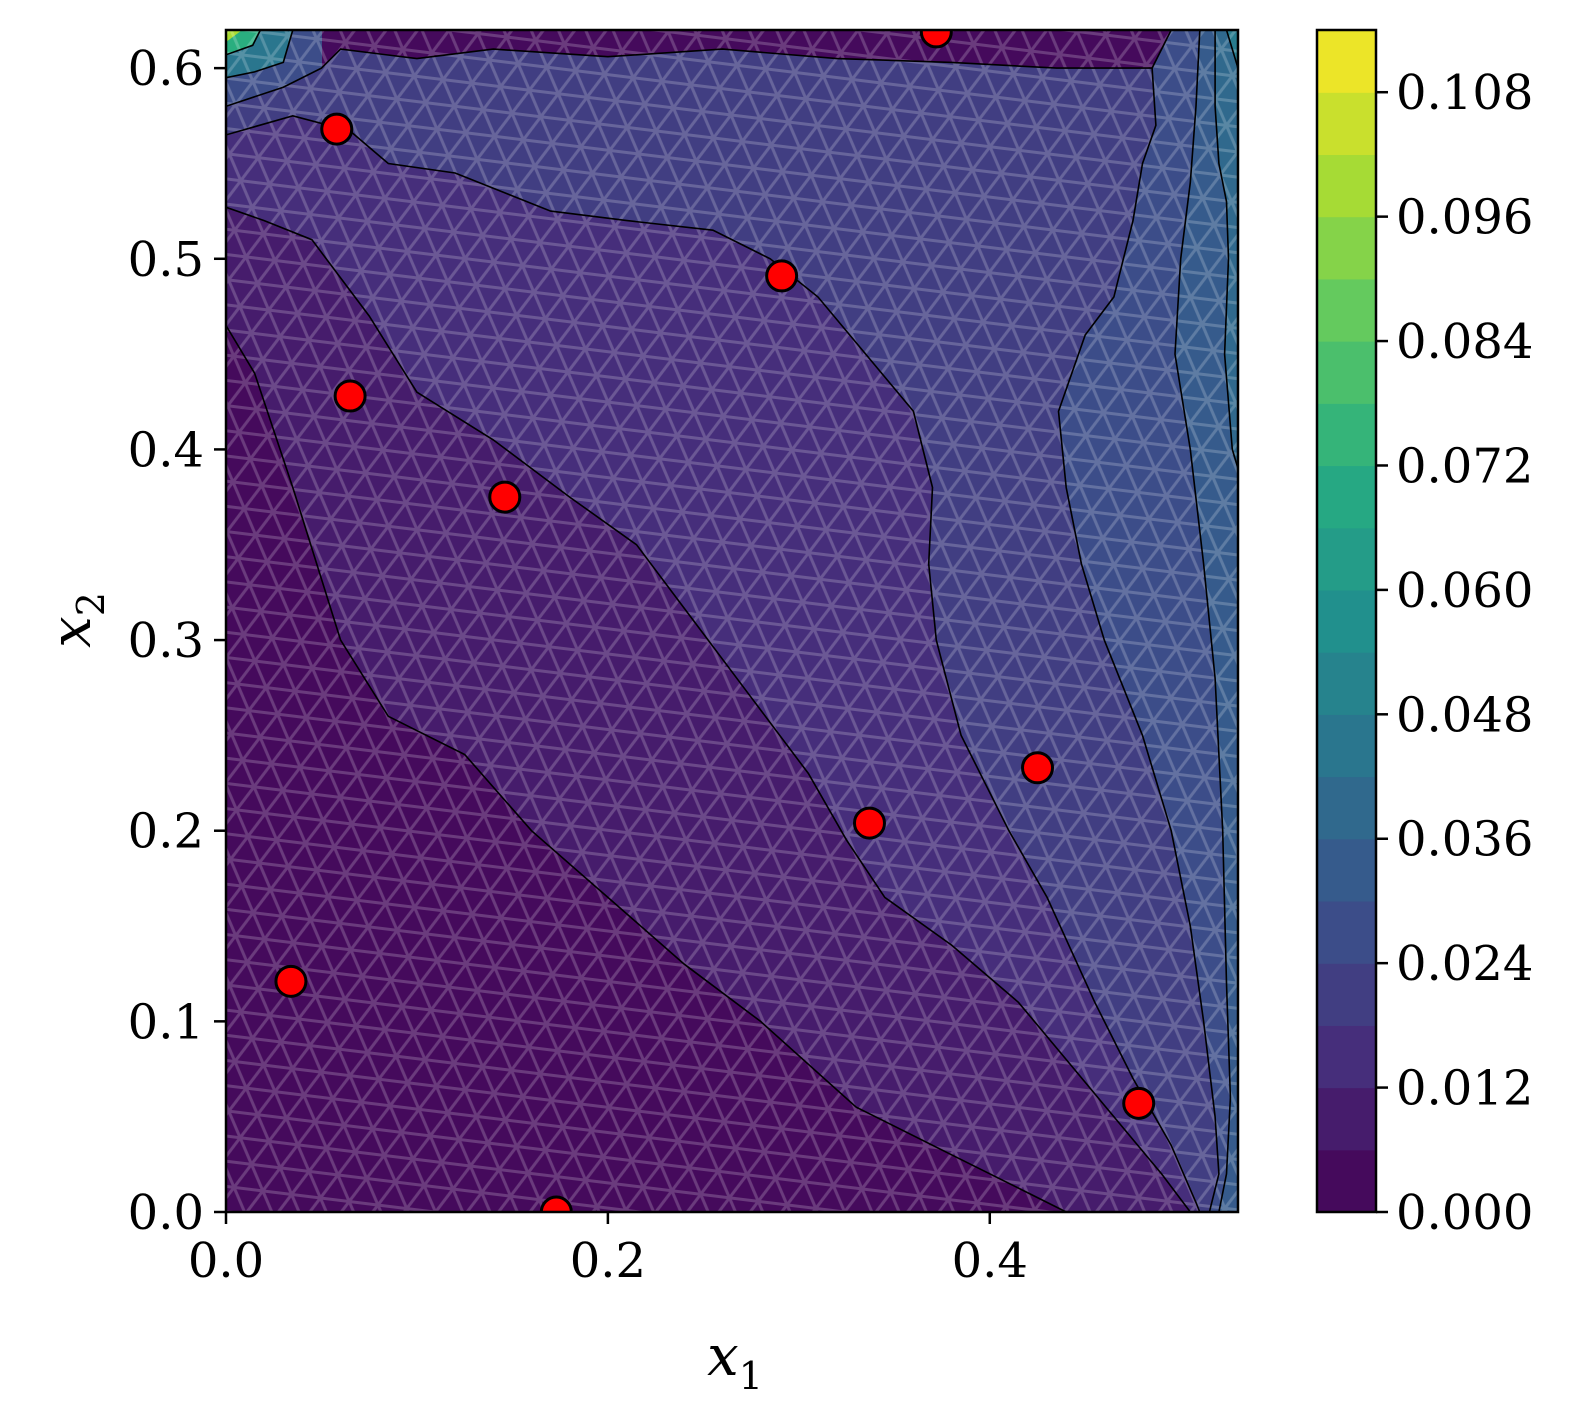 The image size is (1578, 1409). Describe the element at coordinates (1464, 715) in the screenshot. I see `colorbar-tick-label: 0.048` at that location.